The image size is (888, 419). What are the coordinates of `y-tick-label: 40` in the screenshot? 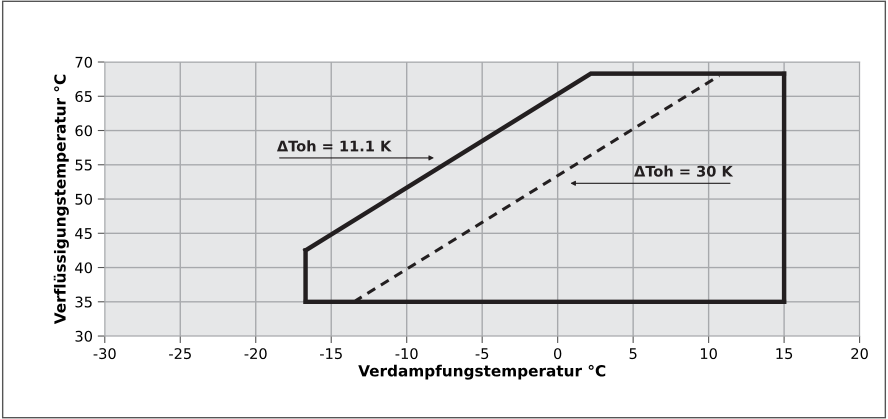 It's located at (83, 268).